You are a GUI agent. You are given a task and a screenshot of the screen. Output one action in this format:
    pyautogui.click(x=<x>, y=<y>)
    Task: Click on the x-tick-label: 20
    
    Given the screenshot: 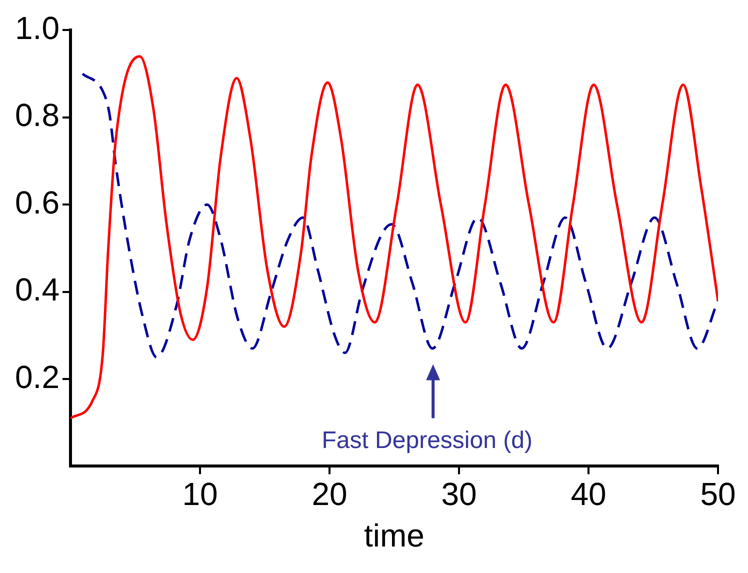 What is the action you would take?
    pyautogui.click(x=330, y=494)
    